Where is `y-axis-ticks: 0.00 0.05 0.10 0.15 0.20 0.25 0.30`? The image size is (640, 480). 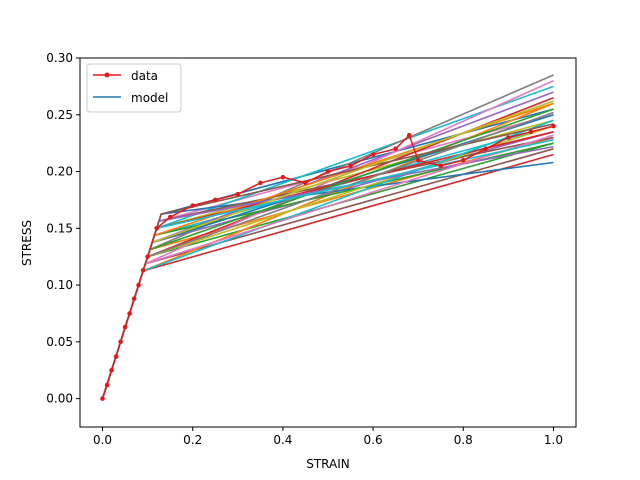 y-axis-ticks: 0.00 0.05 0.10 0.15 0.20 0.25 0.30 is located at coordinates (63, 228).